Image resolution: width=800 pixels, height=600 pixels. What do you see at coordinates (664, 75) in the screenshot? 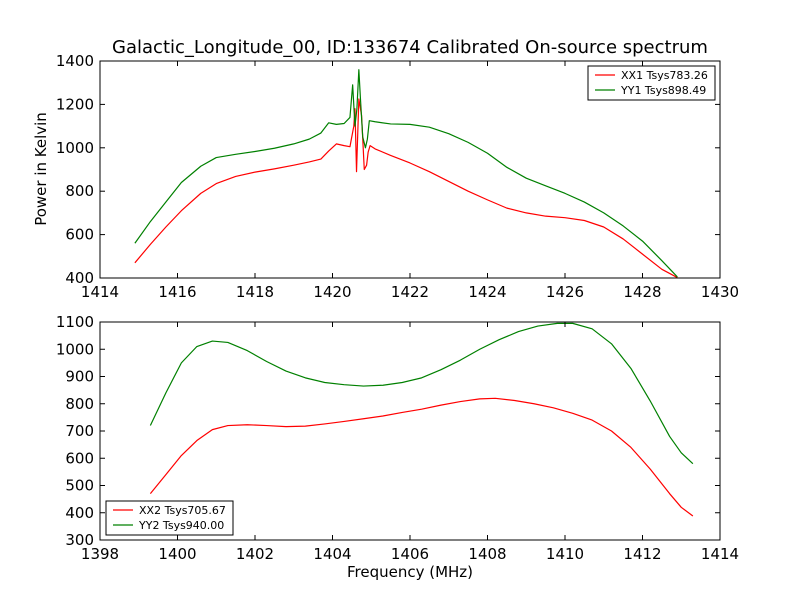
I see `legend-label: XX1 Tsys783.26` at bounding box center [664, 75].